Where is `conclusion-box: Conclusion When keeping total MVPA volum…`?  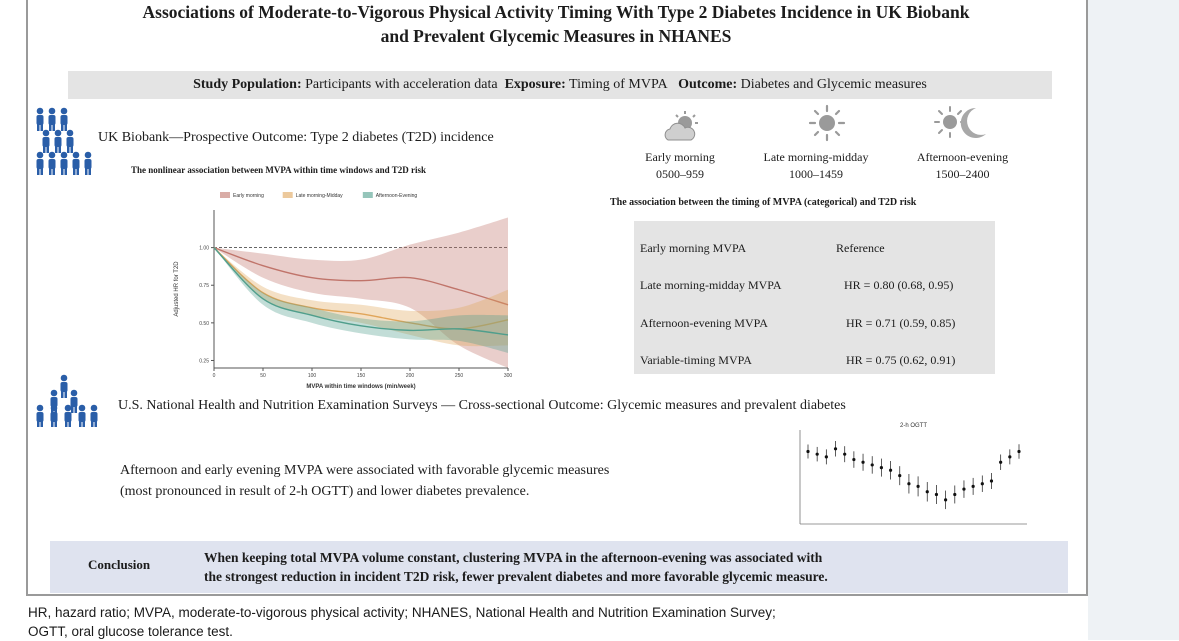 conclusion-box: Conclusion When keeping total MVPA volum… is located at coordinates (559, 567).